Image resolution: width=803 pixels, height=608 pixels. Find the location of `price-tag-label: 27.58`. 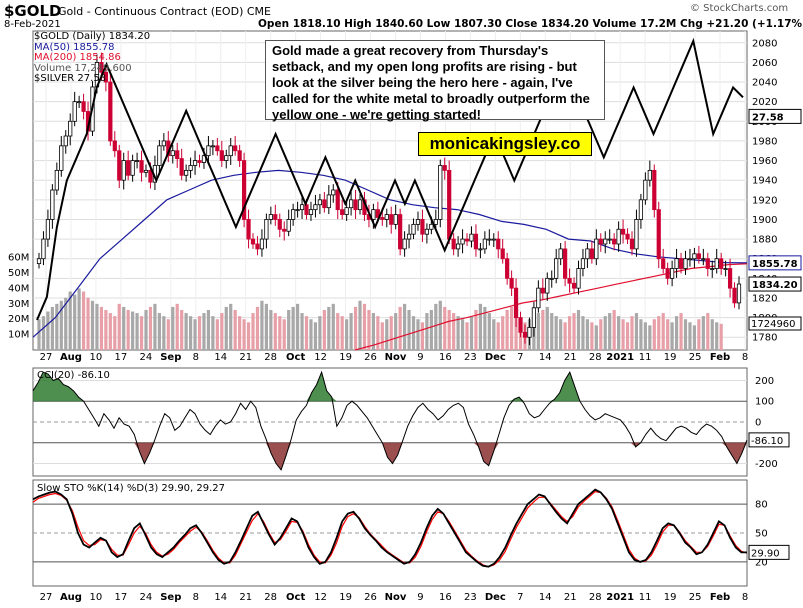

price-tag-label: 27.58 is located at coordinates (768, 117).